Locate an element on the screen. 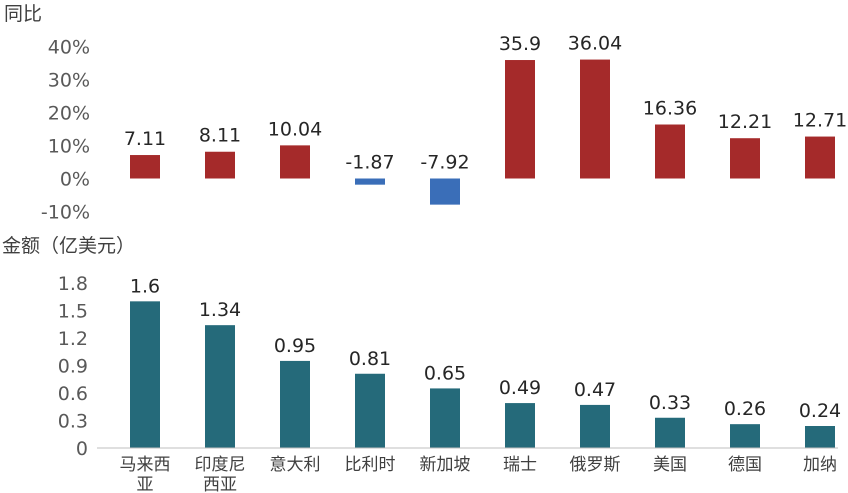  category-label: 新加坡 is located at coordinates (445, 465).